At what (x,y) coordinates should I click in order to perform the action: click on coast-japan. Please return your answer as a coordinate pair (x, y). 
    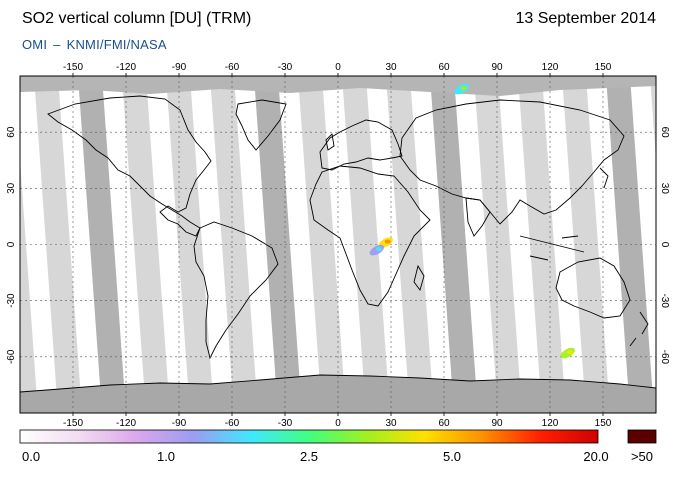
    Looking at the image, I should click on (604, 178).